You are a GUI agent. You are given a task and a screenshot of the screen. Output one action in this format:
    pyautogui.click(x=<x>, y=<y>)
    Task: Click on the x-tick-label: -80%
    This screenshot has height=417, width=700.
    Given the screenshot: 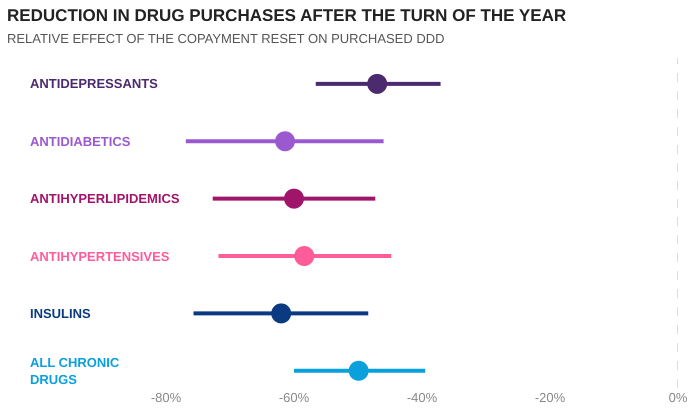 What is the action you would take?
    pyautogui.click(x=166, y=397)
    